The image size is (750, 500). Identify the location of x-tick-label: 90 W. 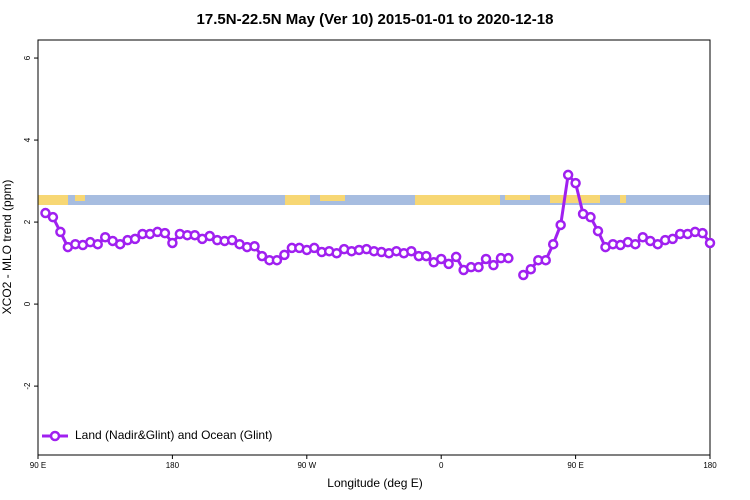
(306, 465).